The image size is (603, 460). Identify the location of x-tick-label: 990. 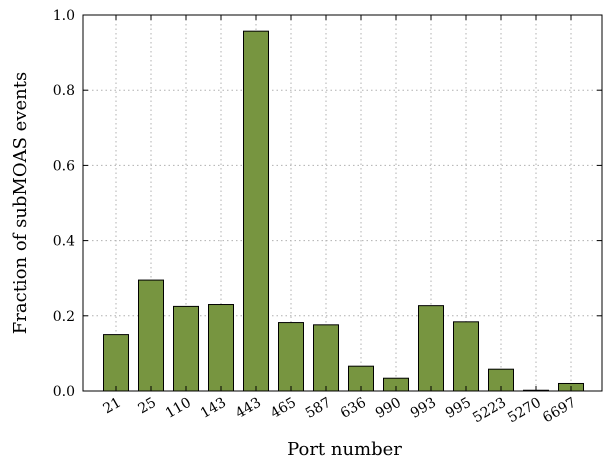
(388, 408).